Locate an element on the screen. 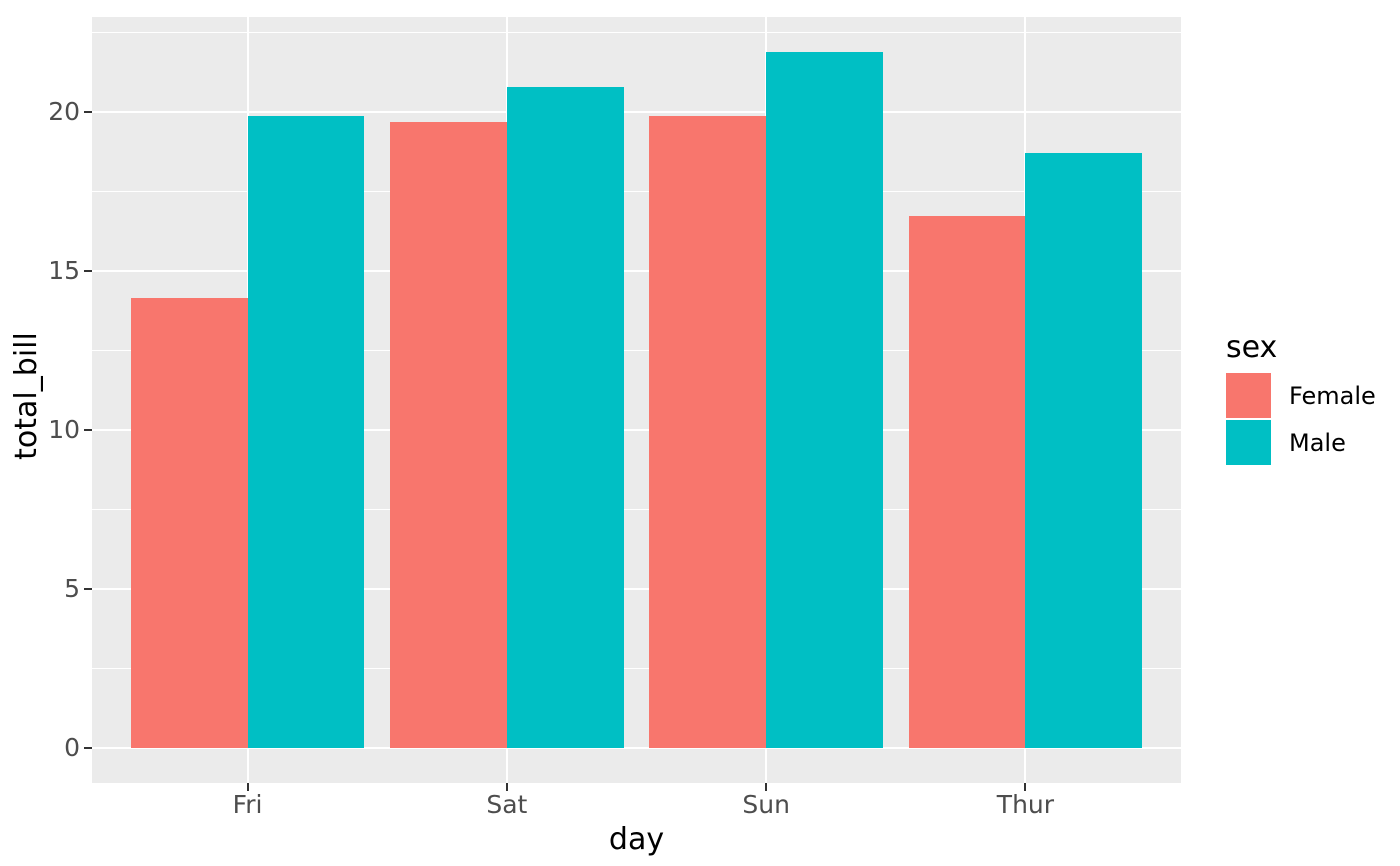 The image size is (1400, 866). bar-male-sat is located at coordinates (565, 417).